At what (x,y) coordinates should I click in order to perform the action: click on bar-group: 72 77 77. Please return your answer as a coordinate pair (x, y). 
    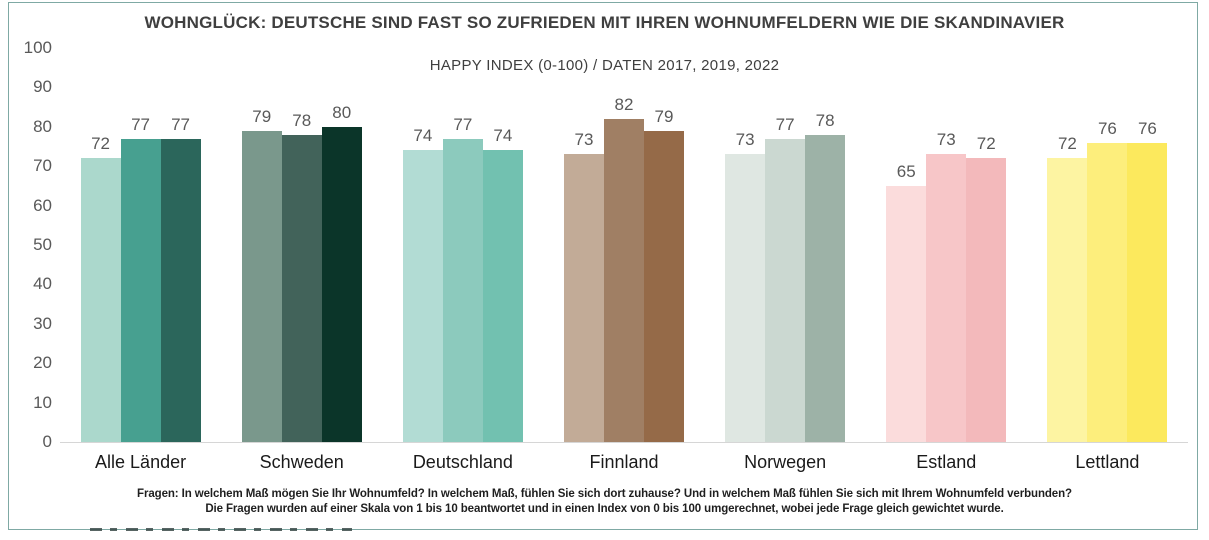
    Looking at the image, I should click on (140, 245).